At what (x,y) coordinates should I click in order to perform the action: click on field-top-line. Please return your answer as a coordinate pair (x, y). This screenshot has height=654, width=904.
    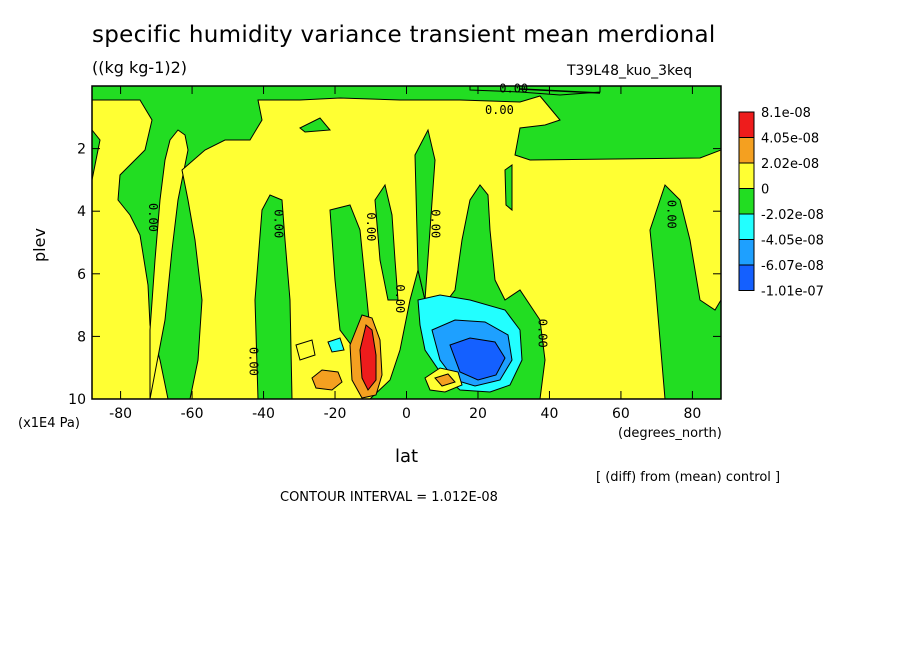
    Looking at the image, I should click on (560, 91).